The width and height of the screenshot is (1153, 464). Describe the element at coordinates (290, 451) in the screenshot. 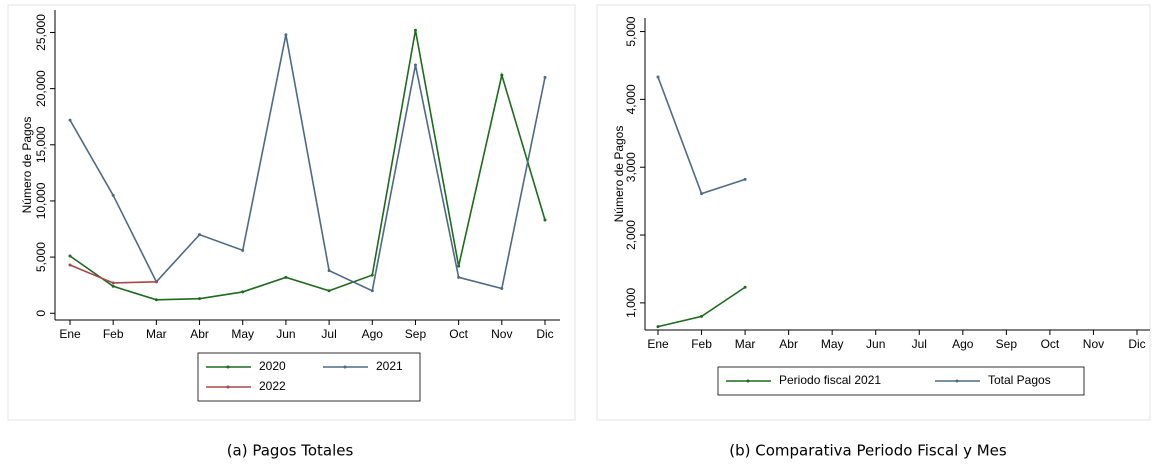

I see `caption: (a) Pagos Totales` at that location.